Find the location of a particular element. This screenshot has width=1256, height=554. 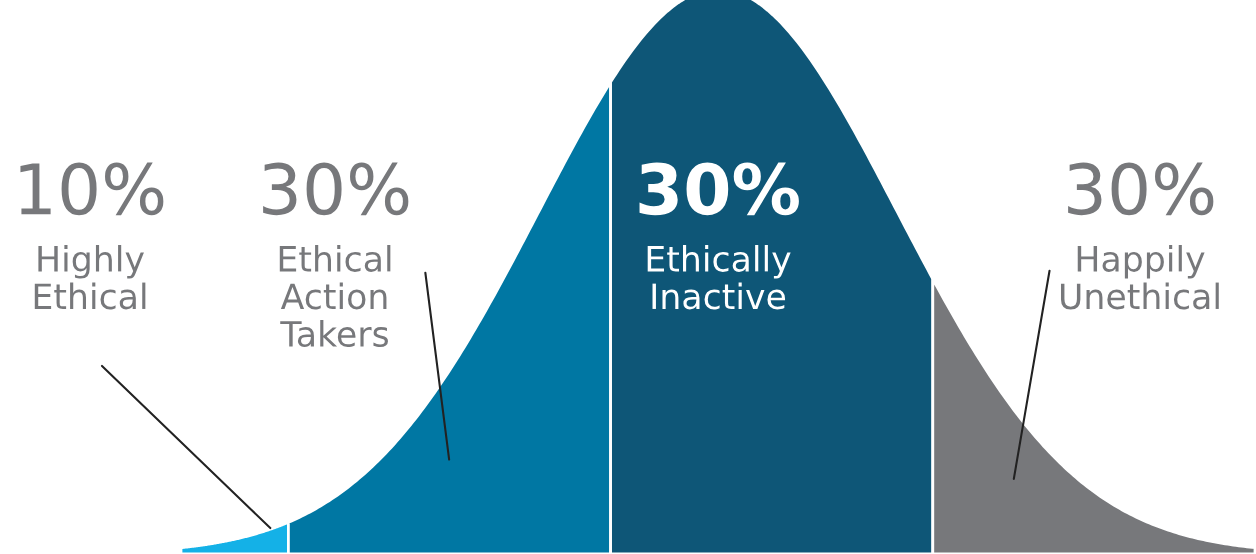

category-label: Happily Unethical is located at coordinates (1139, 277).